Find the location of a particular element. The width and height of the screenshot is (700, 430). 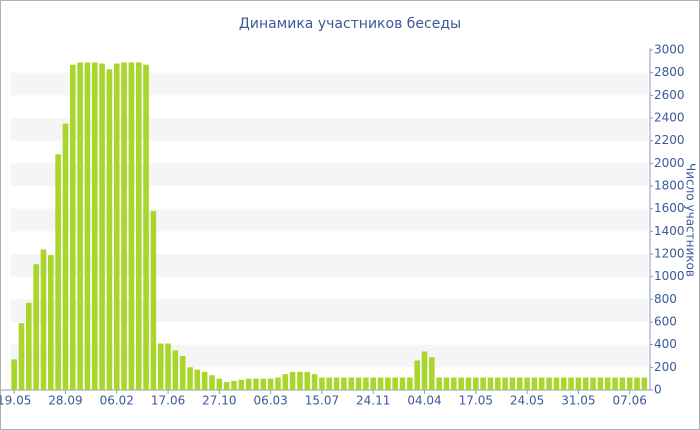

x-tick-label: 04.04 is located at coordinates (424, 401).